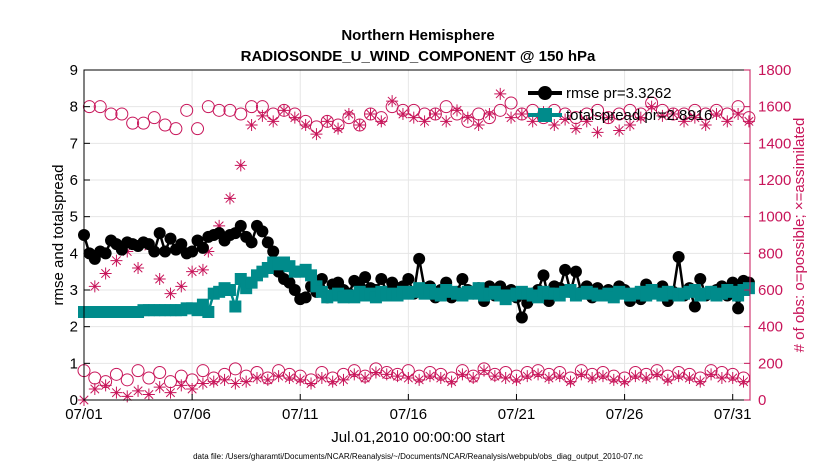 This screenshot has height=470, width=830. I want to click on chart-title-line2: RADIOSONDE_U_WIND_COMPONENT @ 150 hPa, so click(418, 56).